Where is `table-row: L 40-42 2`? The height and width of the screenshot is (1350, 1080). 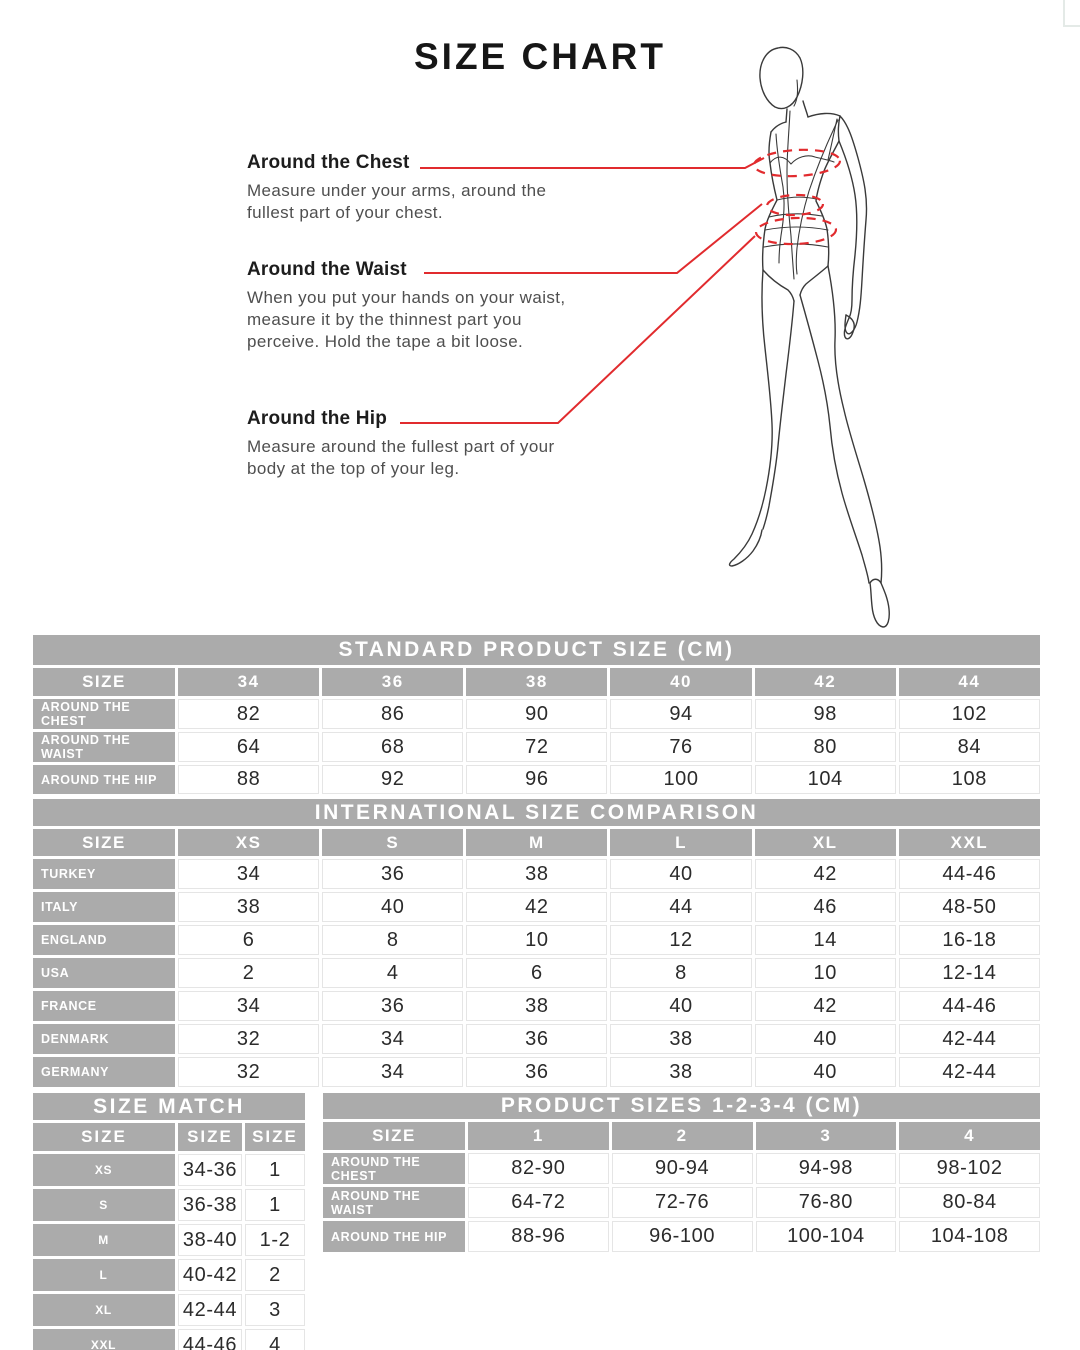 table-row: L 40-42 2 is located at coordinates (169, 1275).